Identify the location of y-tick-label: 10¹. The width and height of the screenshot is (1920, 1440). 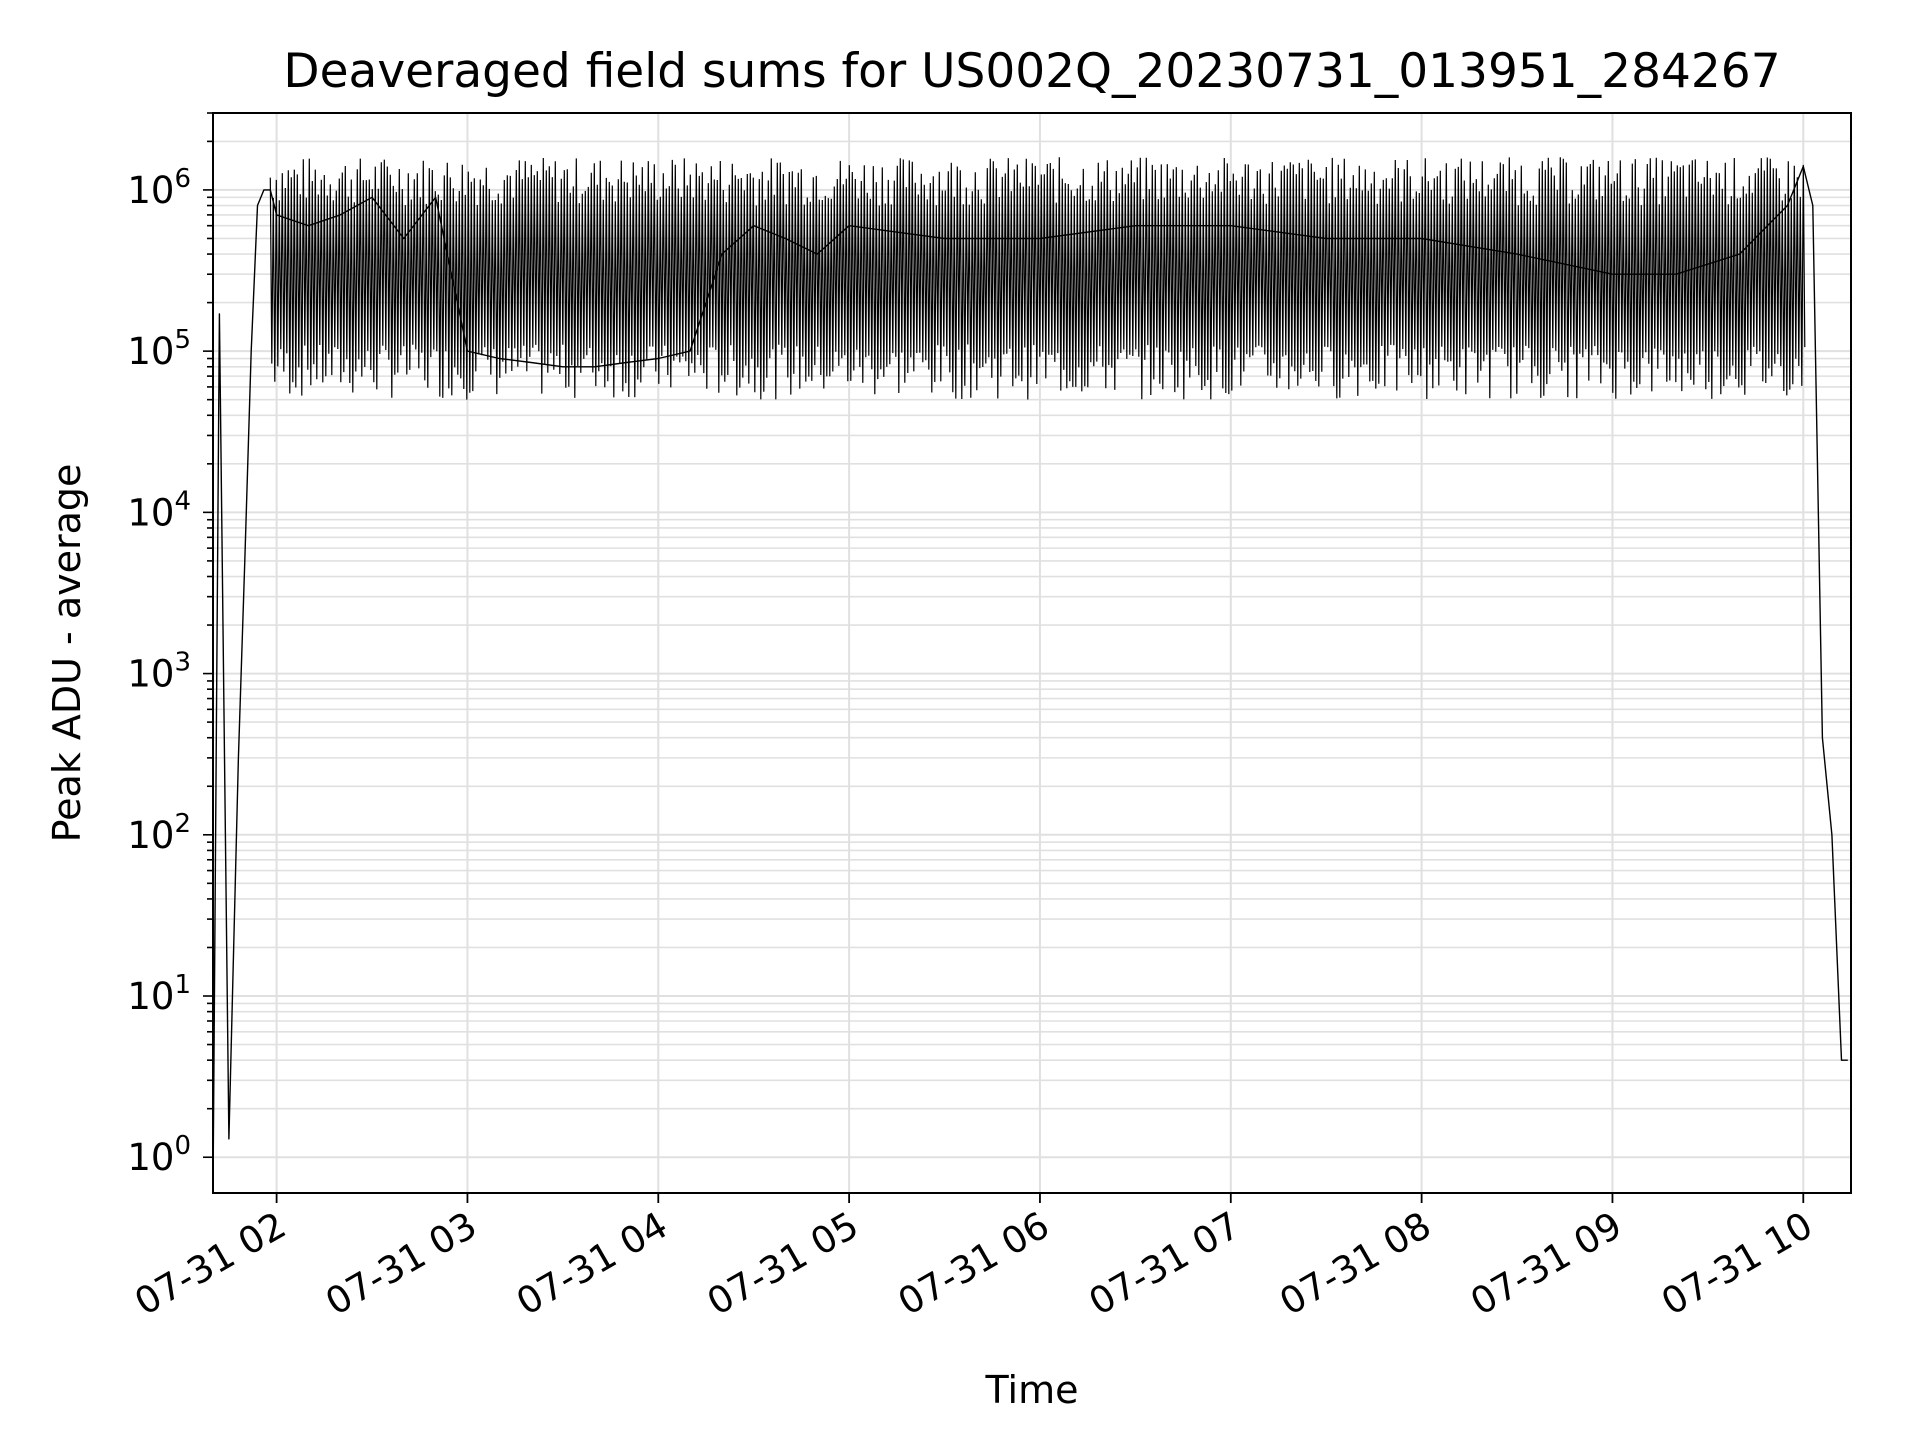
(159, 994).